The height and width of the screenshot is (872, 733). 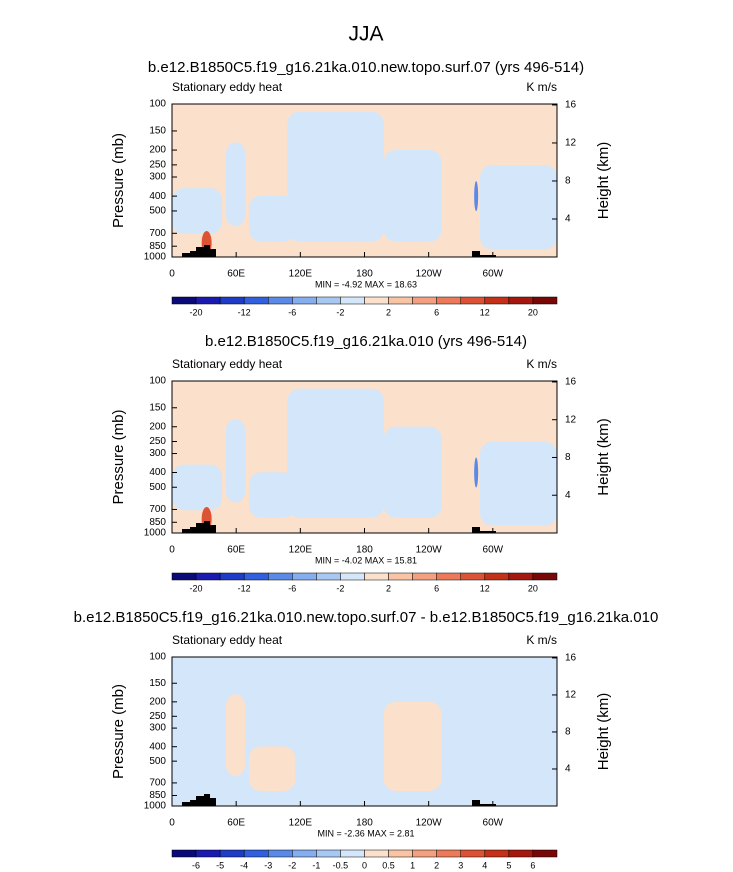 I want to click on stats: MIN = -4.92 MAX = 18.63, so click(x=366, y=284).